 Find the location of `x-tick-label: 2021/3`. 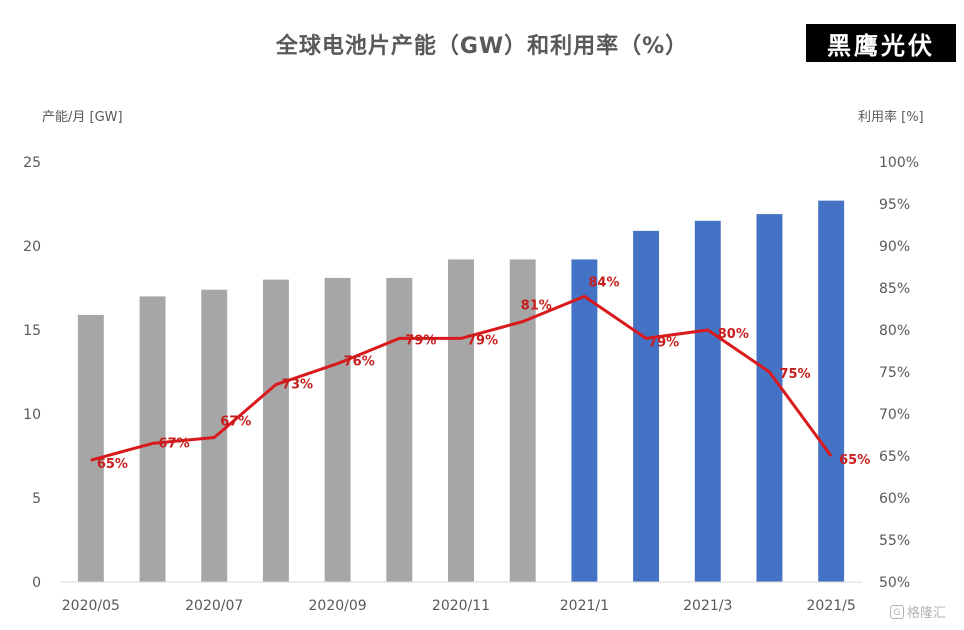

x-tick-label: 2021/3 is located at coordinates (707, 606).